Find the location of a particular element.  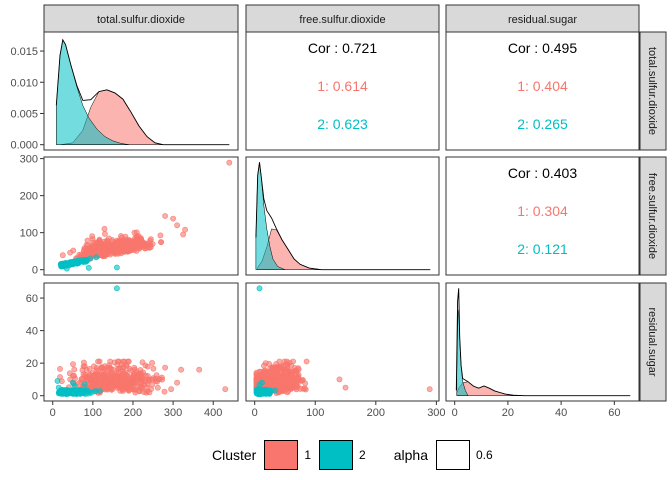

correlation-cluster-2: 2: 0.121 is located at coordinates (542, 249).